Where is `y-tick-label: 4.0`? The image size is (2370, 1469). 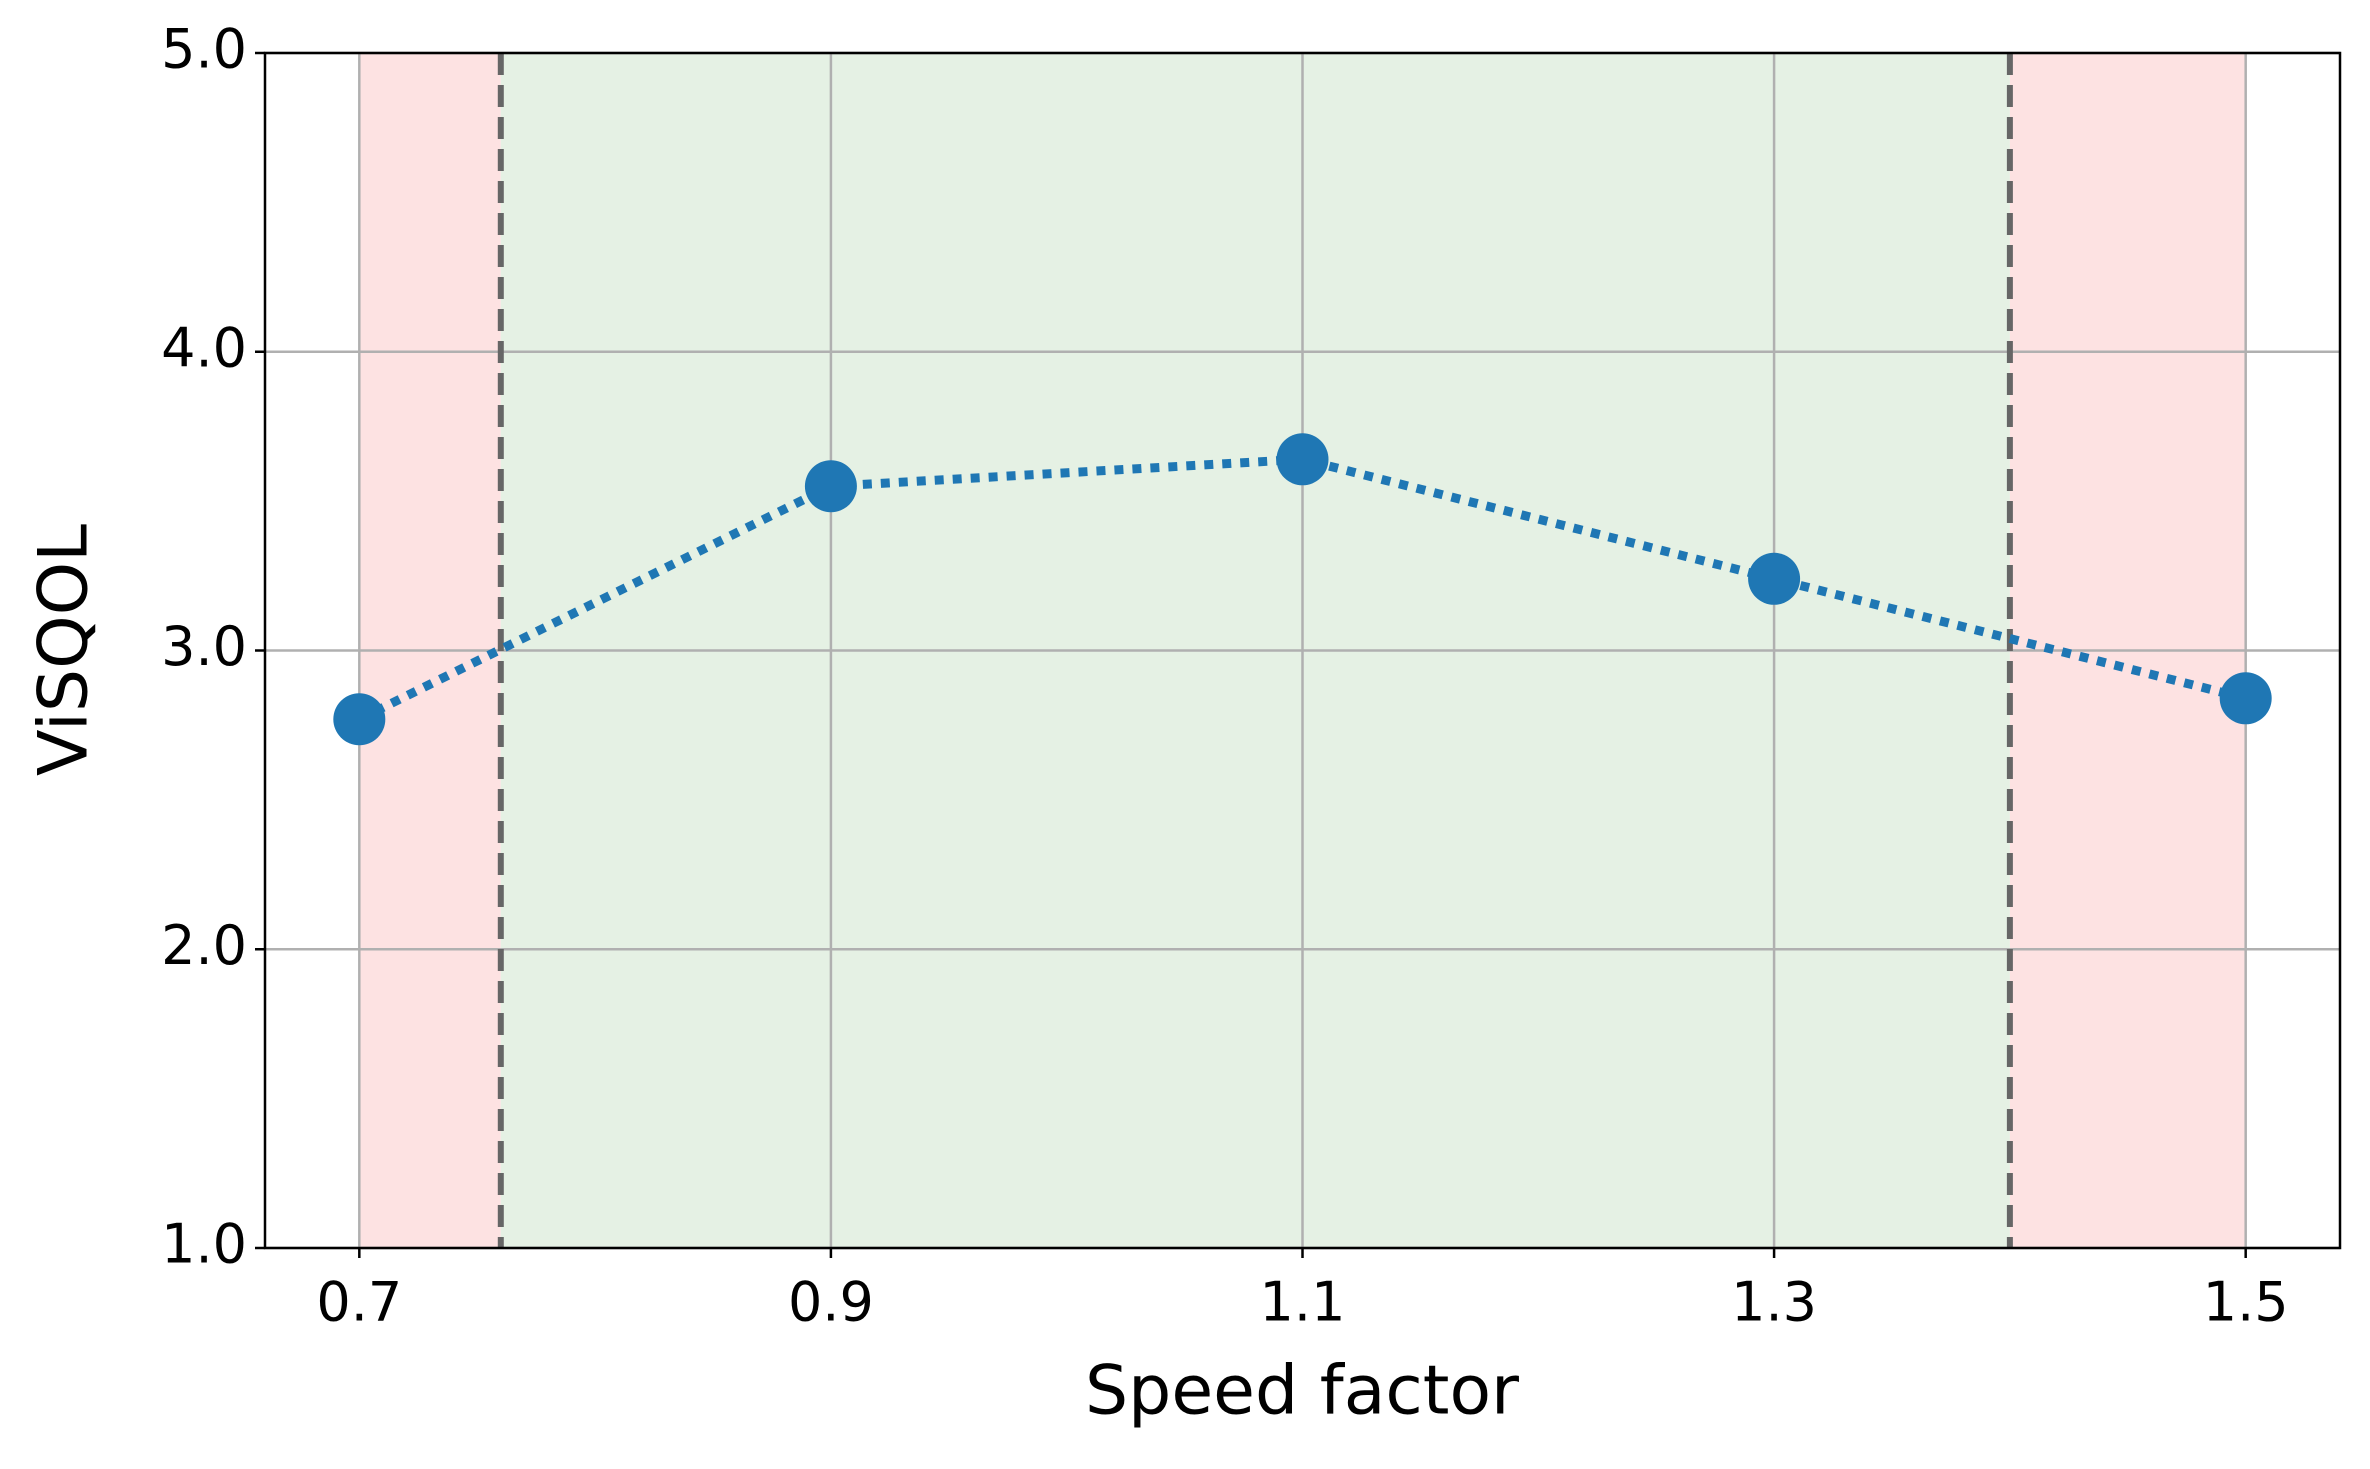
y-tick-label: 4.0 is located at coordinates (204, 347).